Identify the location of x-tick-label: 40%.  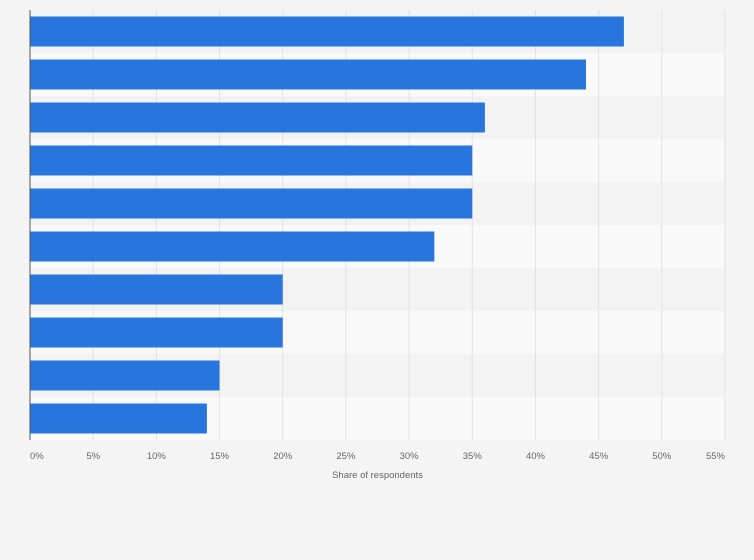
(536, 456).